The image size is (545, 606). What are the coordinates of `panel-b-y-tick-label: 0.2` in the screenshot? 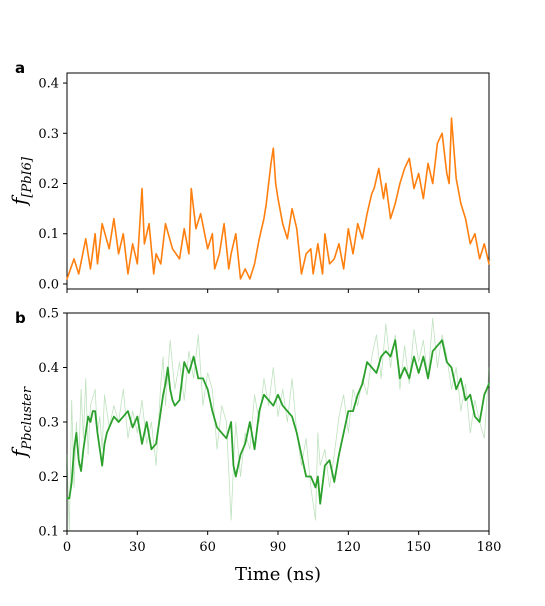 It's located at (48, 477).